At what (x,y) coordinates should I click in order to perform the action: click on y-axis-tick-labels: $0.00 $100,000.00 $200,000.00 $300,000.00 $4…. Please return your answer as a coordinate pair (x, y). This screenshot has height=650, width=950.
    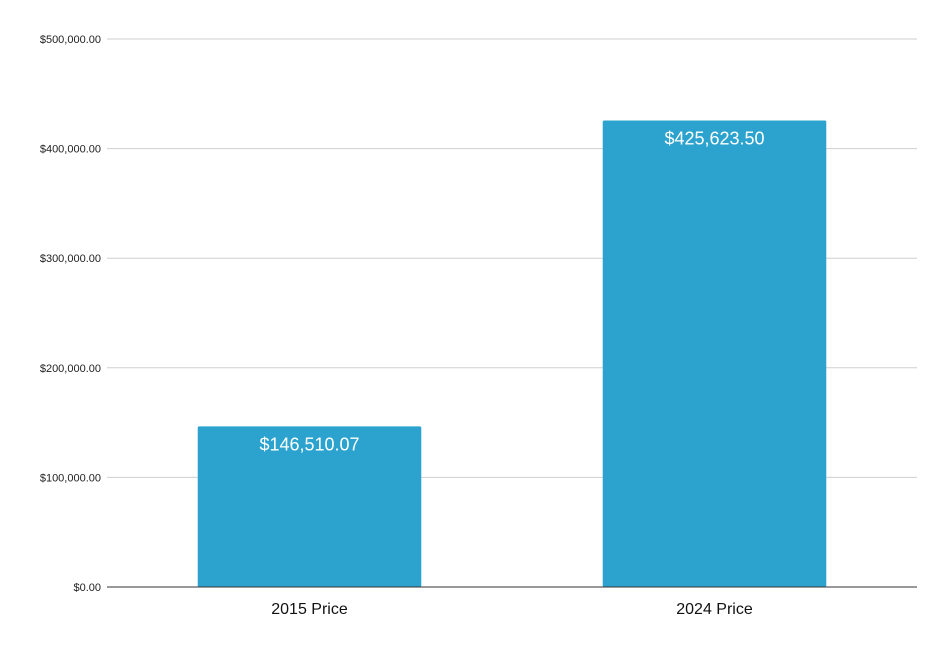
    Looking at the image, I should click on (70, 314).